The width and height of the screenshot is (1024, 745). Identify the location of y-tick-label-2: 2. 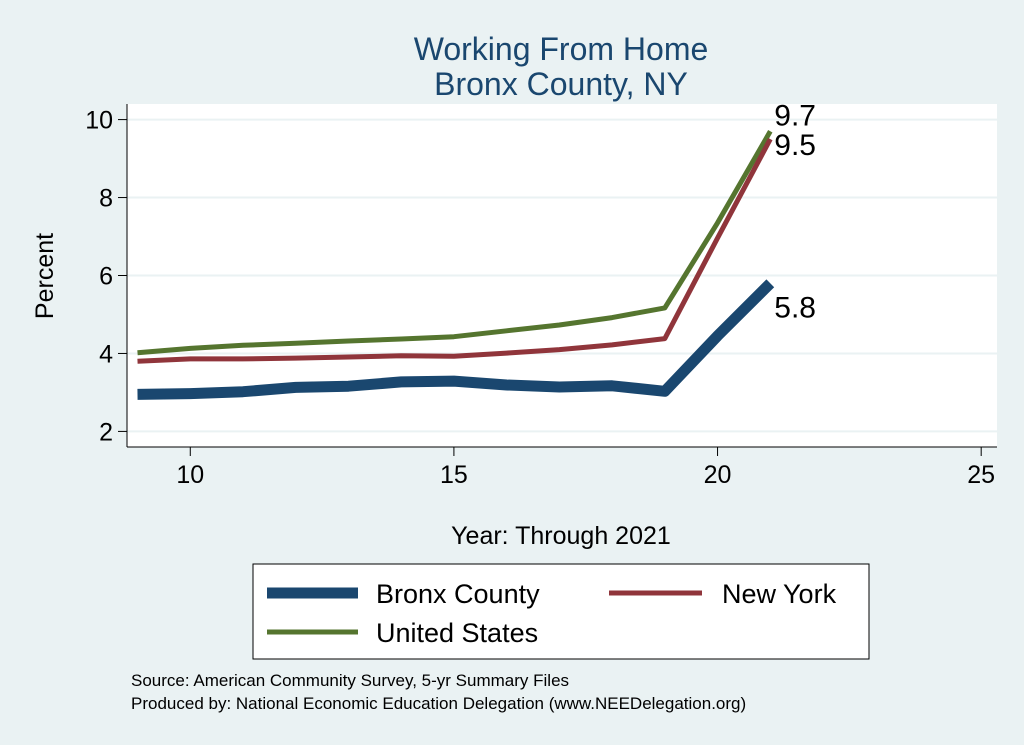
(106, 432).